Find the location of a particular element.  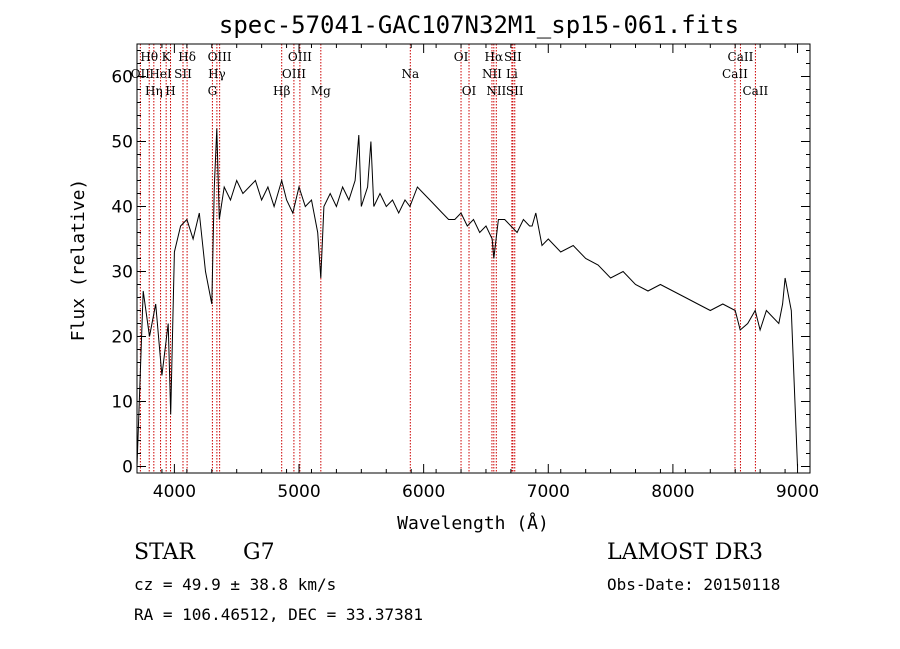

spectral-line-label: Na is located at coordinates (410, 74).